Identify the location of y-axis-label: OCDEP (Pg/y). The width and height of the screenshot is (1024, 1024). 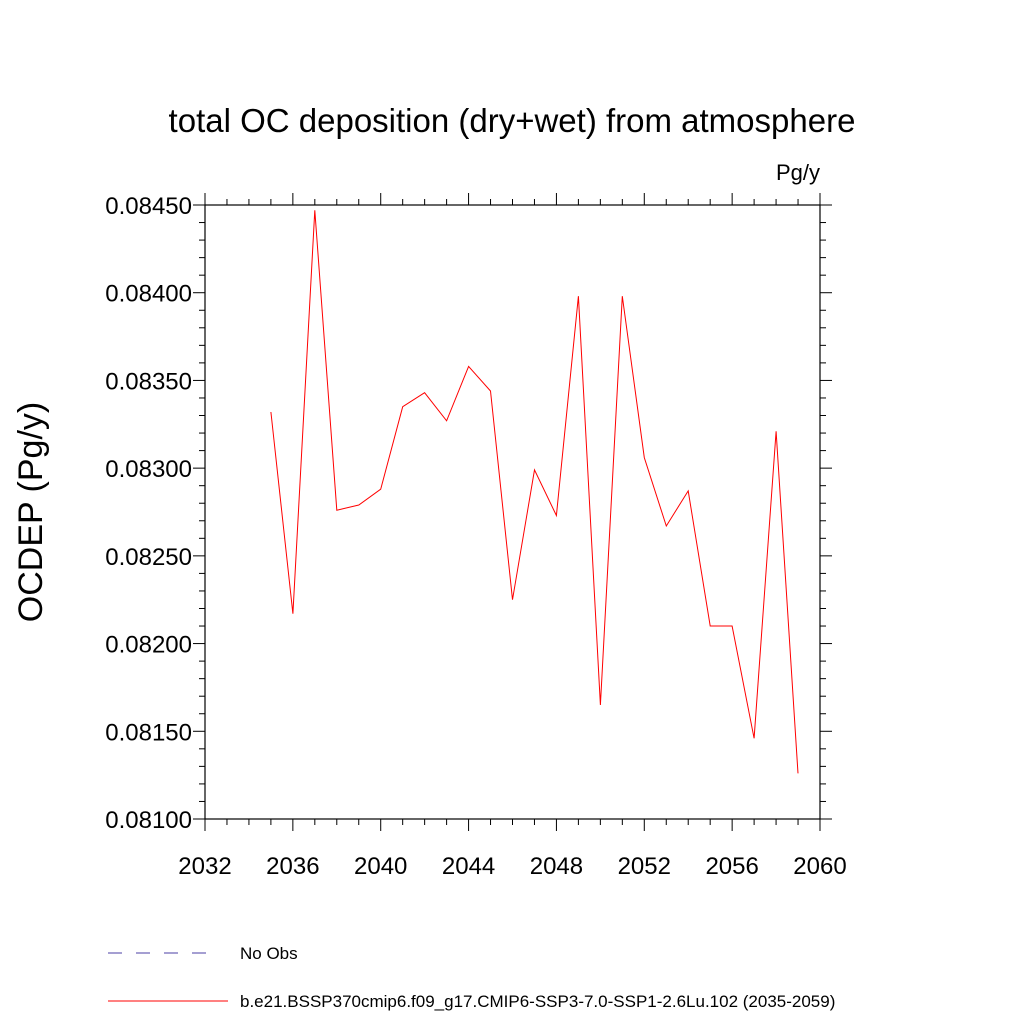
(31, 512).